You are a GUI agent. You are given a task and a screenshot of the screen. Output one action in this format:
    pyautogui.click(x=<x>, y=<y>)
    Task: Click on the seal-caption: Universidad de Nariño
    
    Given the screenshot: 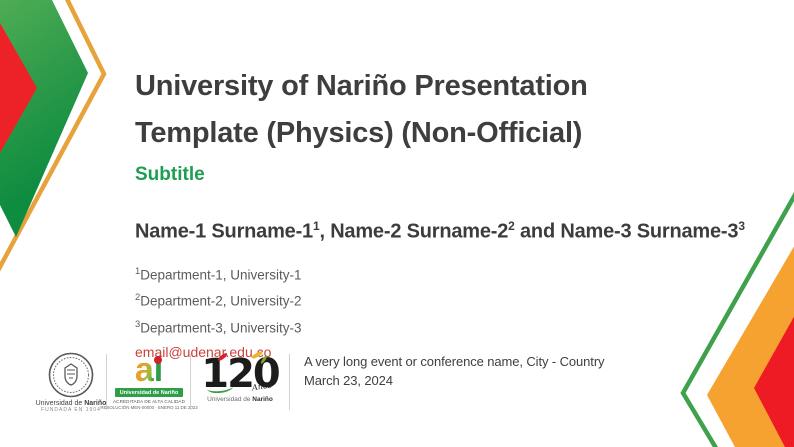 What is the action you would take?
    pyautogui.click(x=71, y=403)
    